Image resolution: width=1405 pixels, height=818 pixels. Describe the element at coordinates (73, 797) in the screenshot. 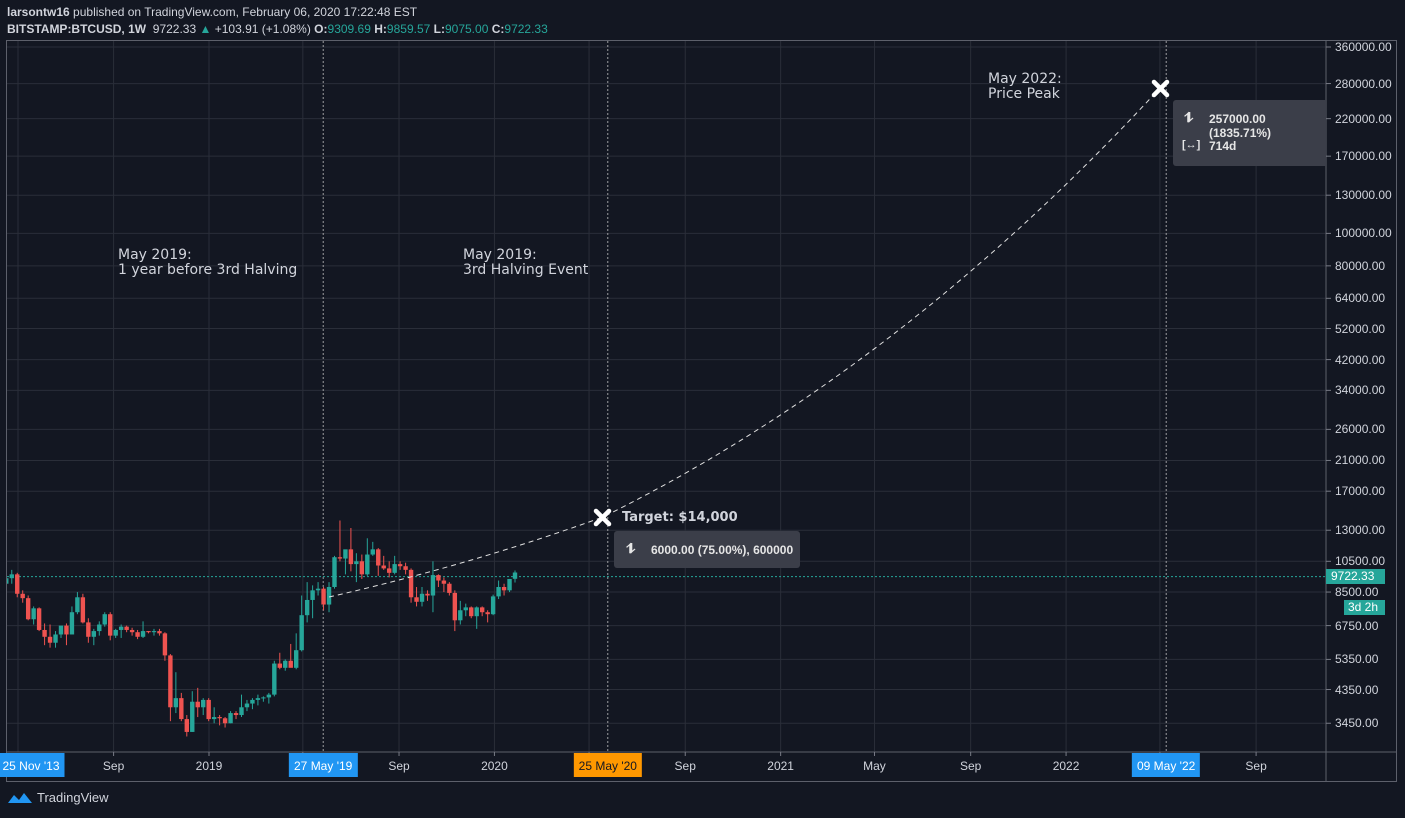

I see `brand-name: TradingView` at that location.